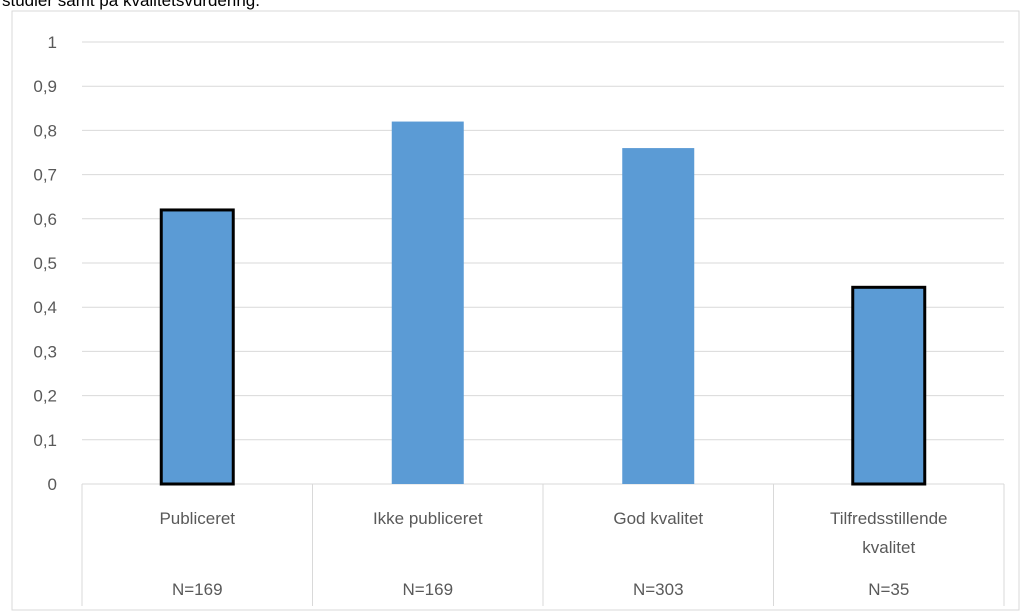 The image size is (1021, 612). Describe the element at coordinates (45, 130) in the screenshot. I see `y-tick-label: 0,8` at that location.